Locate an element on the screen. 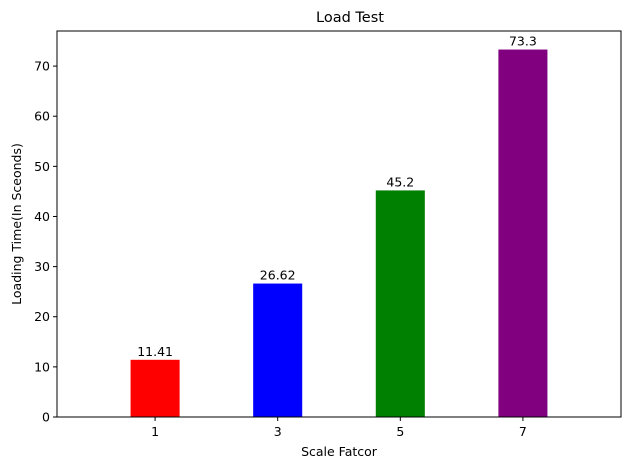 The width and height of the screenshot is (630, 470). data-label-5: 45.2 is located at coordinates (400, 181).